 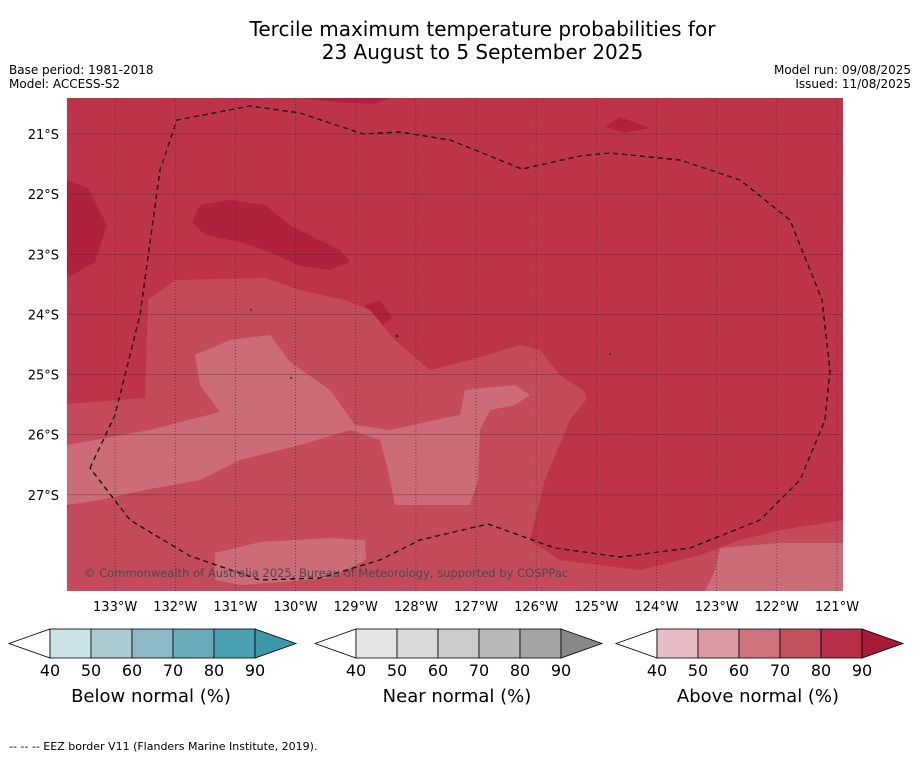 I want to click on model-name: Model: ACCESS-S2, so click(x=65, y=84).